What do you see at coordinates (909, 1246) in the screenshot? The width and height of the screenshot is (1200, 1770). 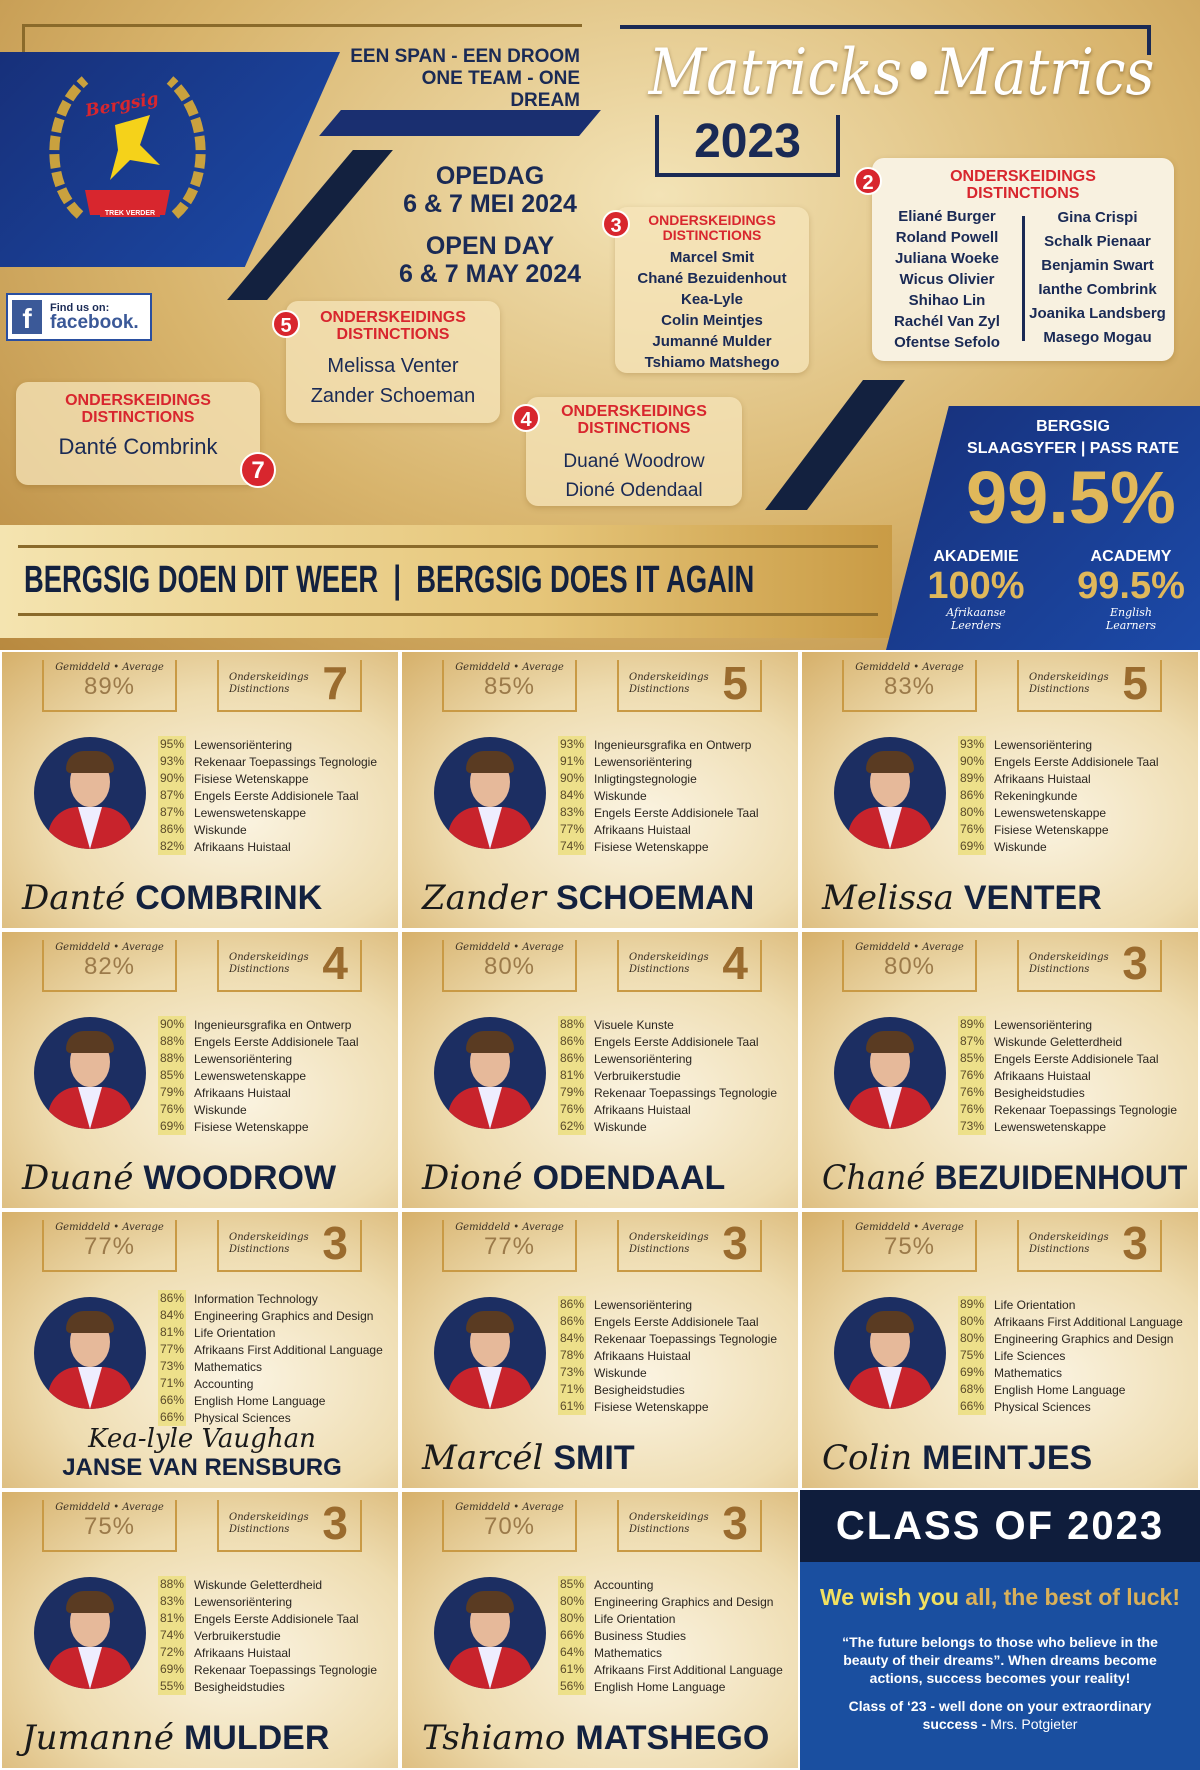 I see `average-value: 75%` at bounding box center [909, 1246].